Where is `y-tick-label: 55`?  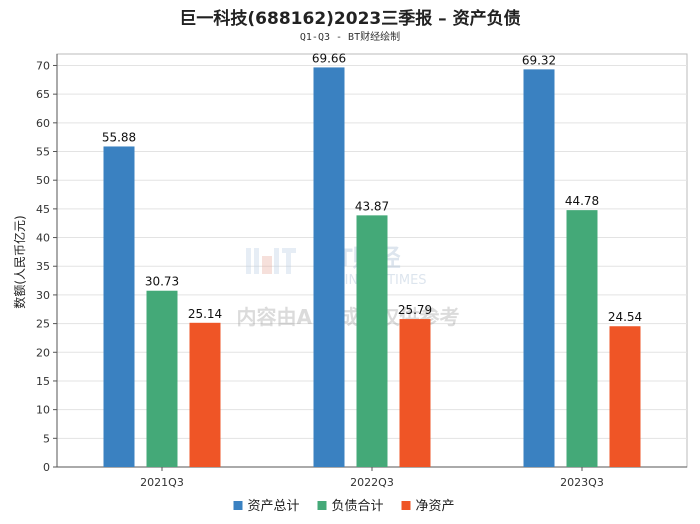 y-tick-label: 55 is located at coordinates (43, 152).